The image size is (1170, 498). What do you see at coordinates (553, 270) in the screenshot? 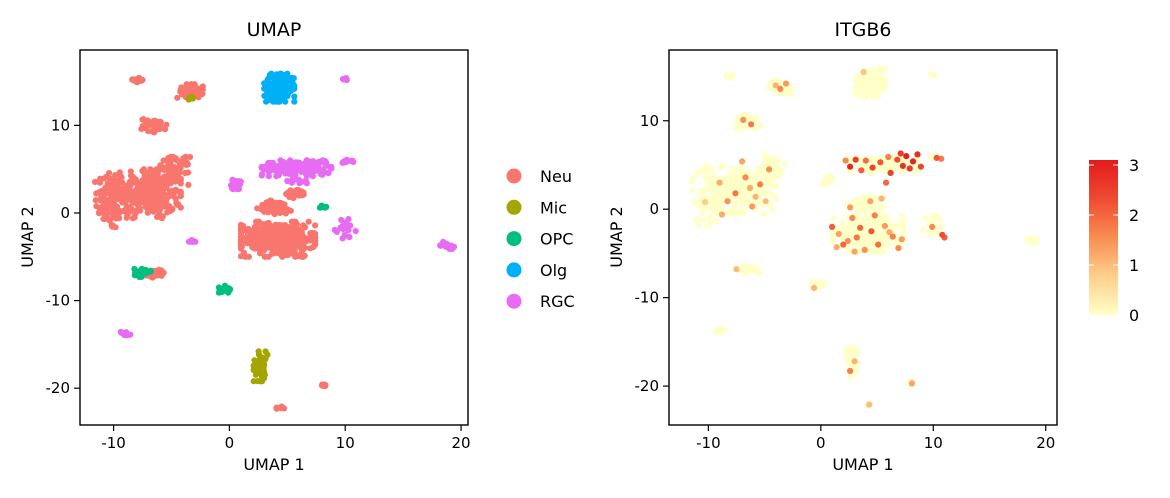
I see `legend-label: Olg` at bounding box center [553, 270].